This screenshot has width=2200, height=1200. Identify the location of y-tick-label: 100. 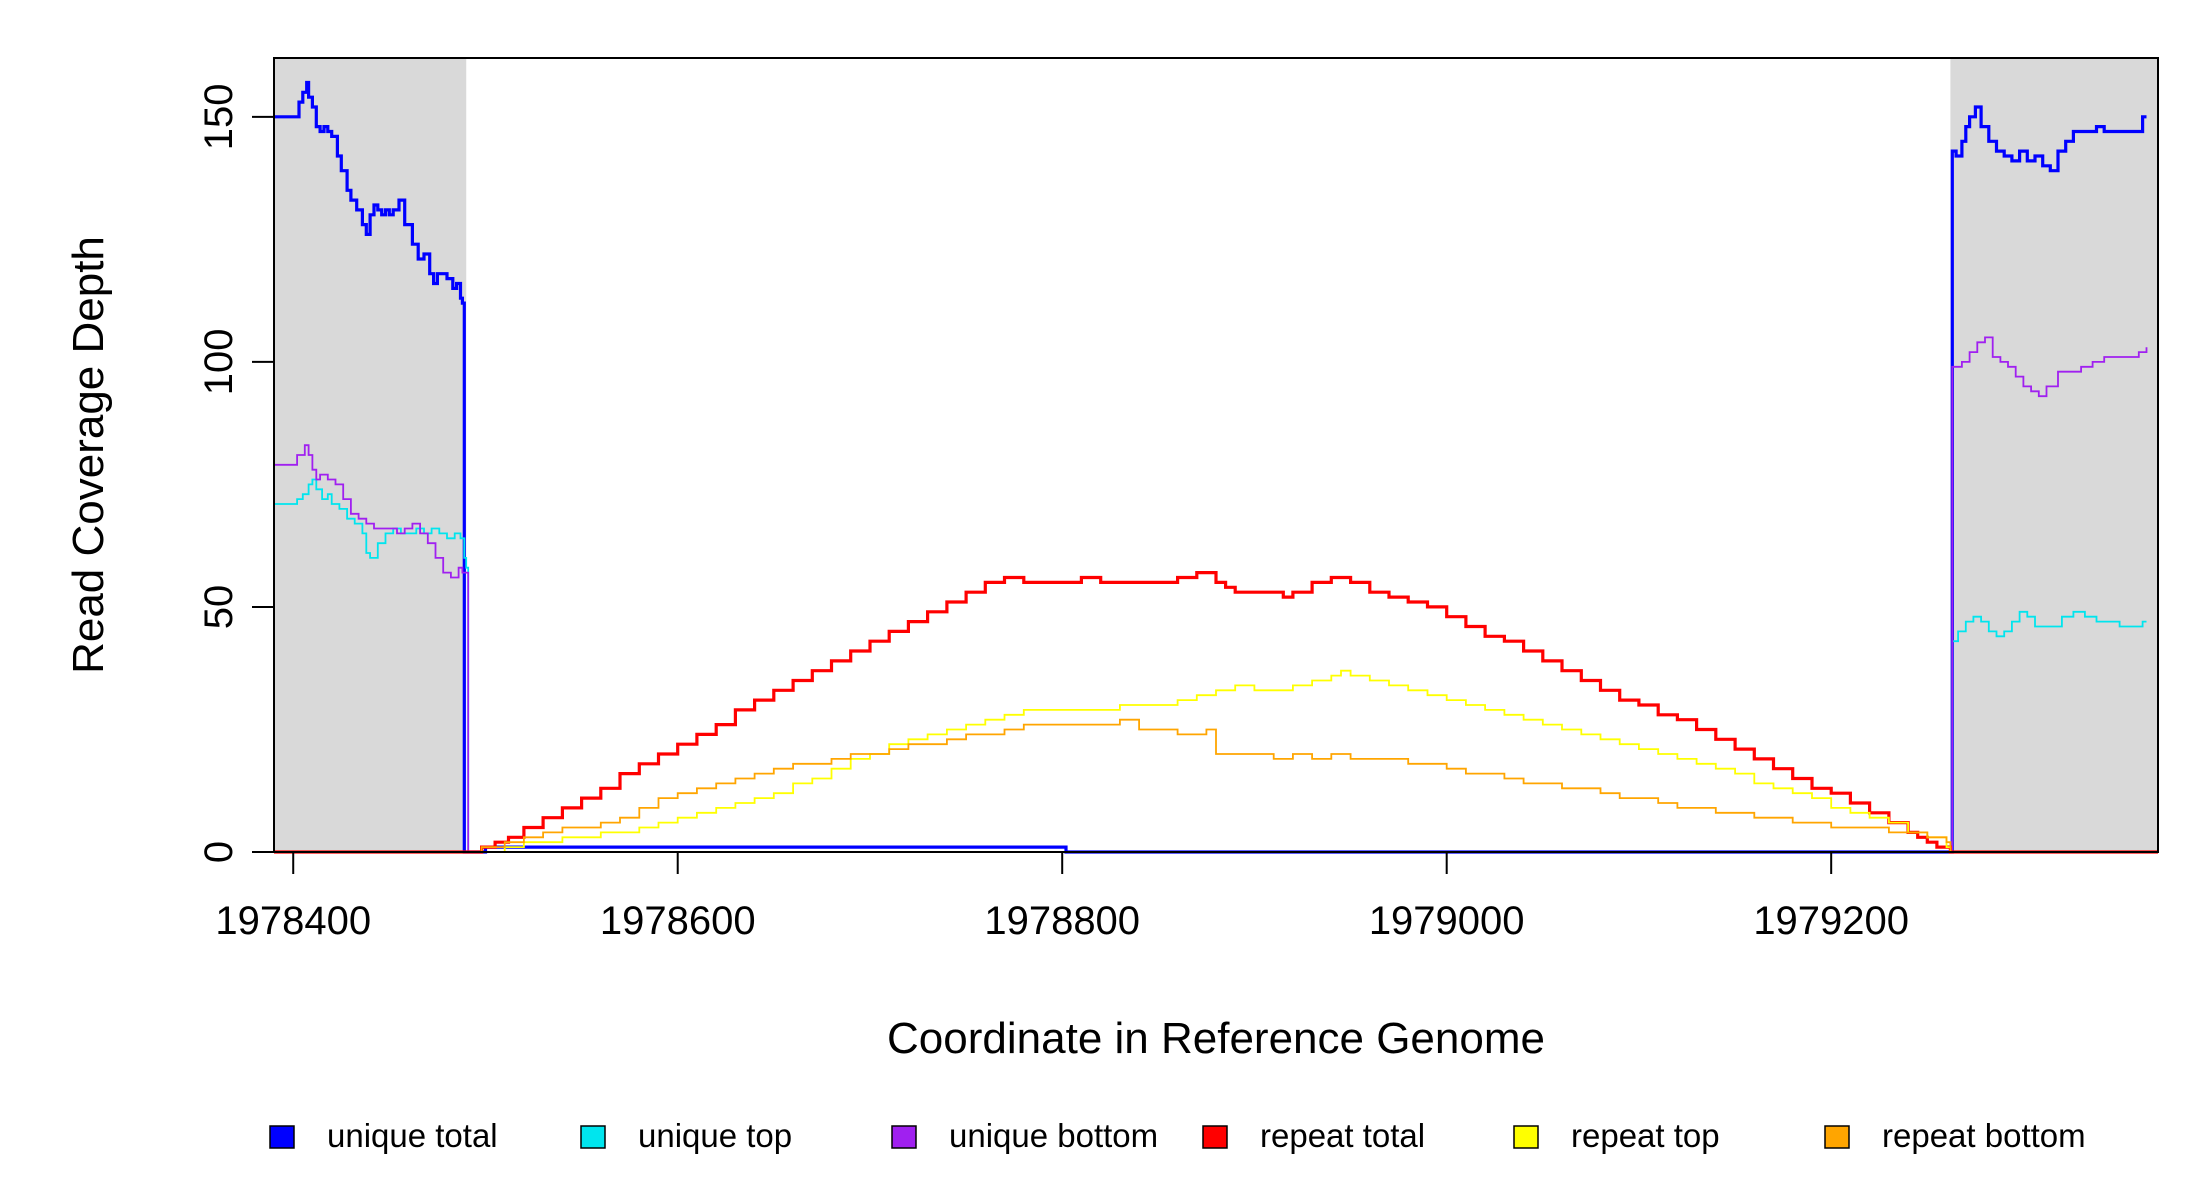
(219, 362).